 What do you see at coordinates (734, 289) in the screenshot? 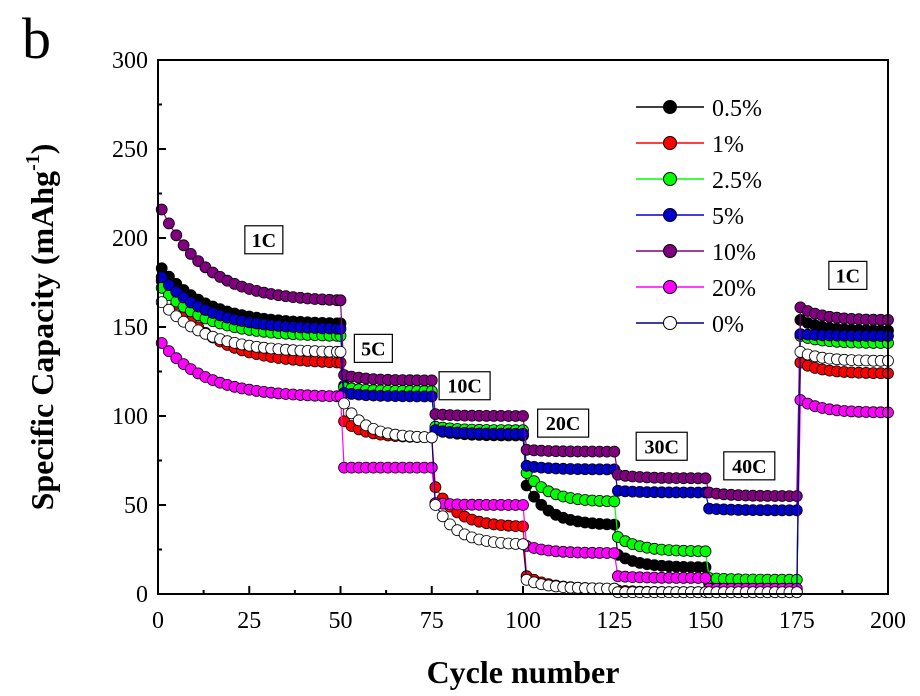
I see `legend-label: 20%` at bounding box center [734, 289].